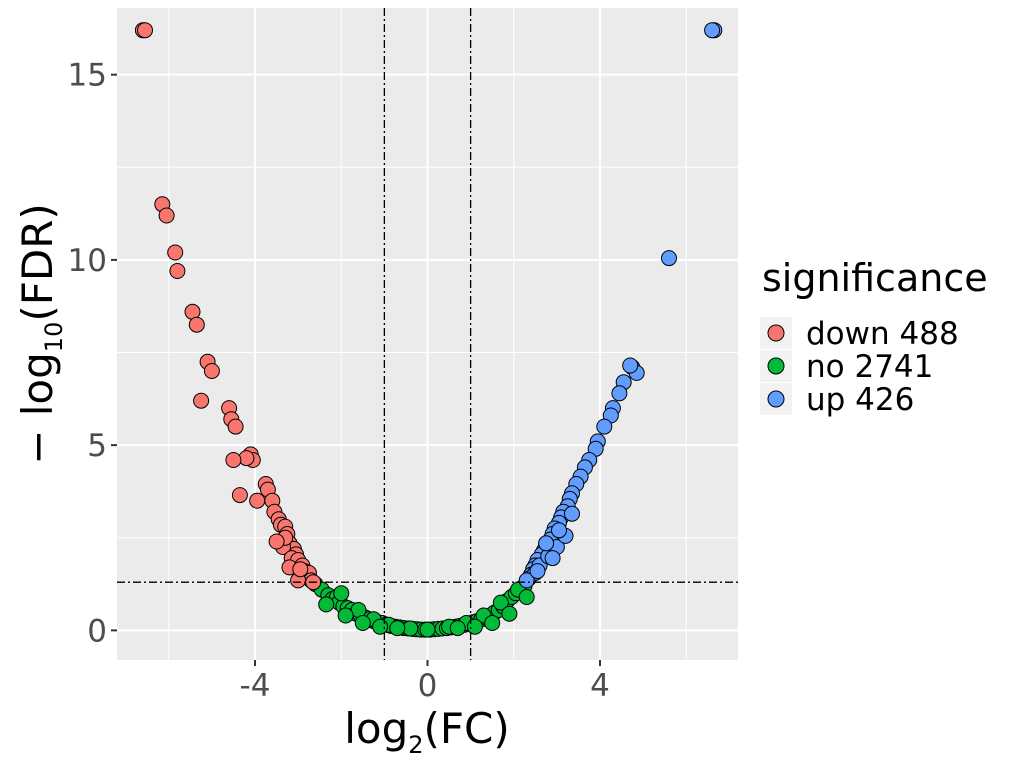 Image resolution: width=1024 pixels, height=768 pixels. I want to click on legend-title: significance, so click(875, 278).